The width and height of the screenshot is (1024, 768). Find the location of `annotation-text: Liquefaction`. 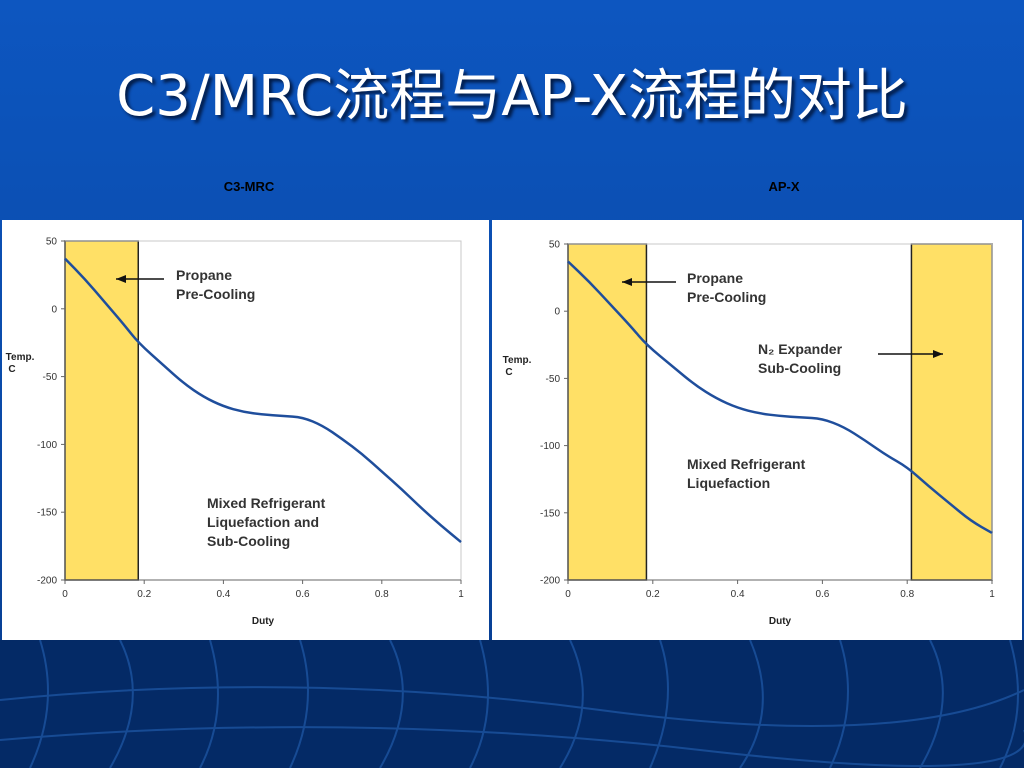

annotation-text: Liquefaction is located at coordinates (728, 483).